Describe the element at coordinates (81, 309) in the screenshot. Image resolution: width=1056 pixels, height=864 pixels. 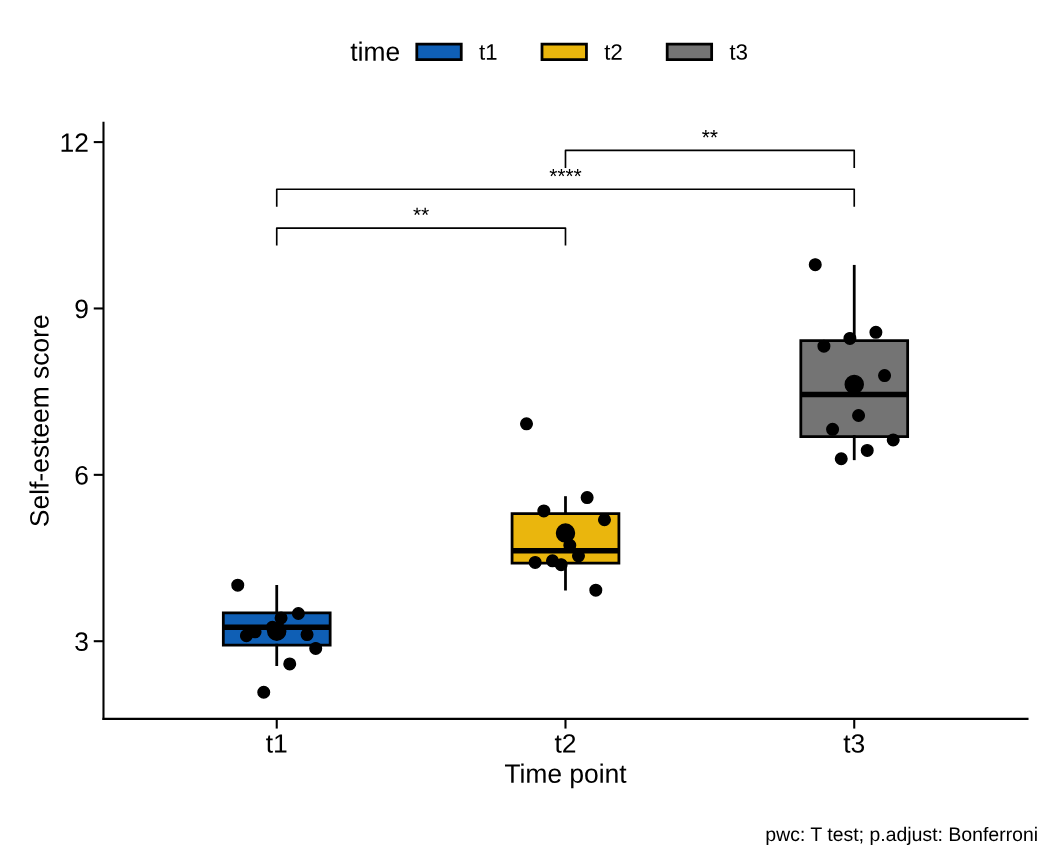
I see `y-tick-label: 9` at that location.